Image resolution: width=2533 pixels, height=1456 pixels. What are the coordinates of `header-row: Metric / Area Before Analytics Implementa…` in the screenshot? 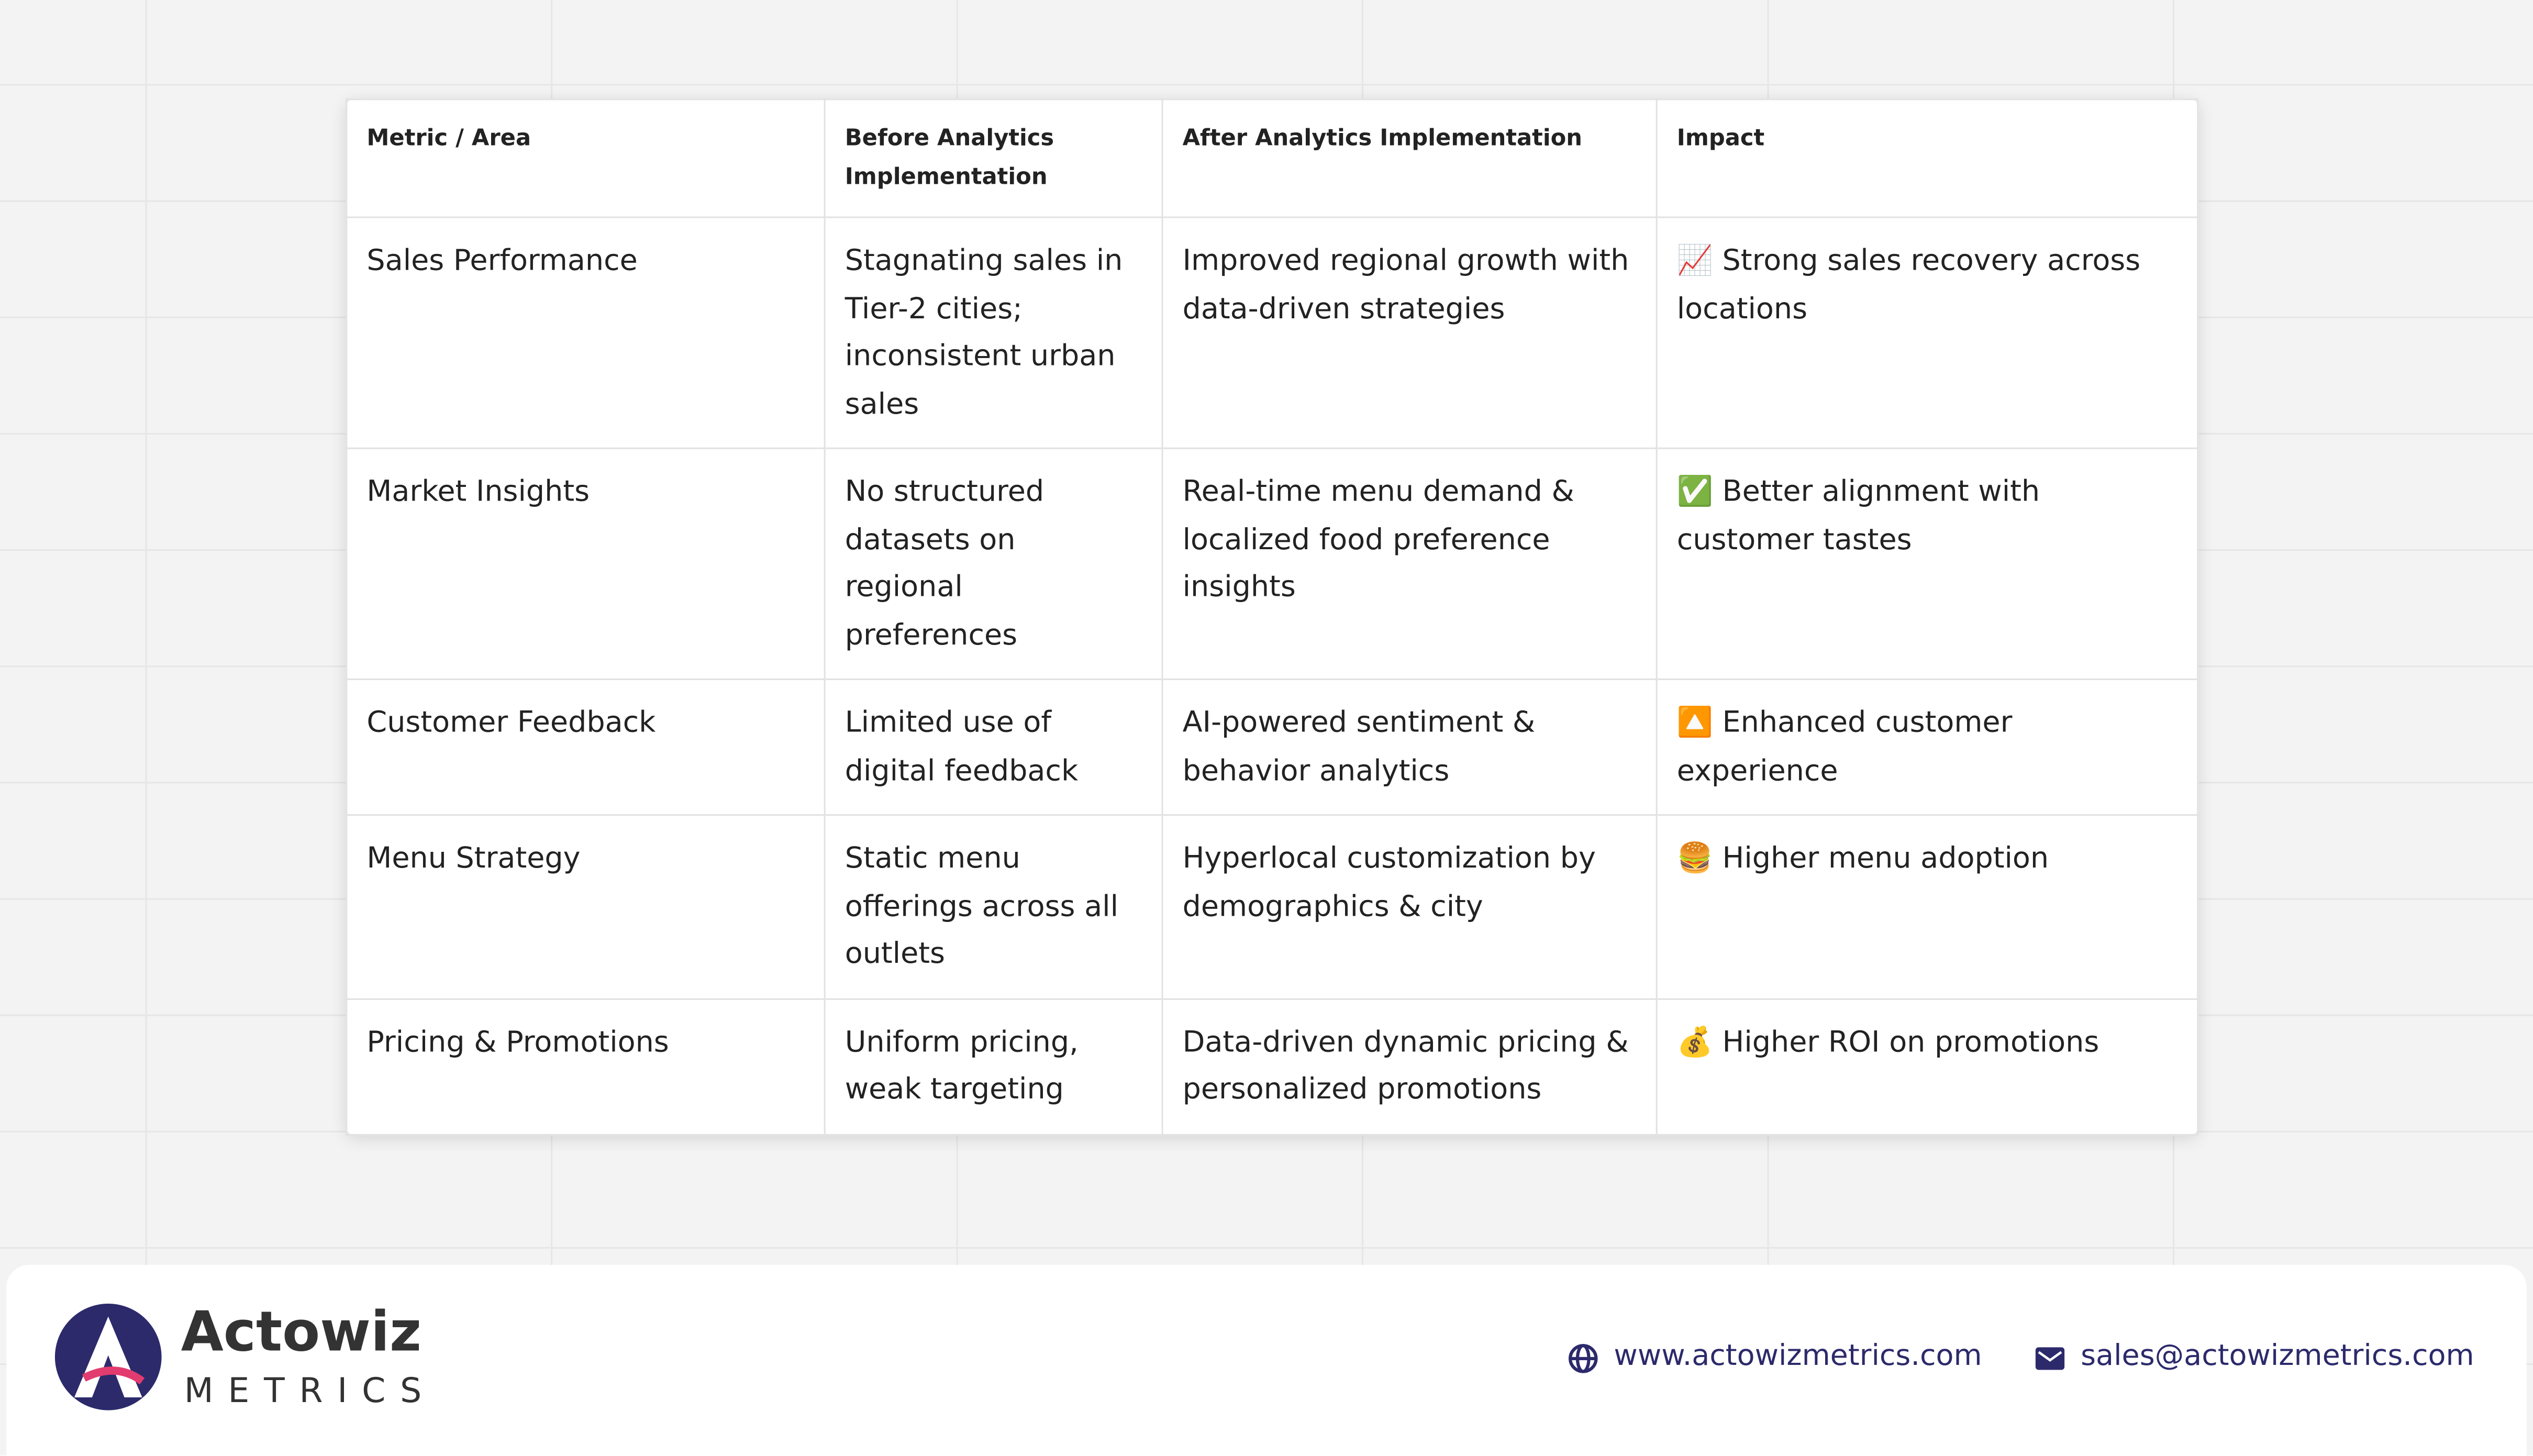 It's located at (1272, 158).